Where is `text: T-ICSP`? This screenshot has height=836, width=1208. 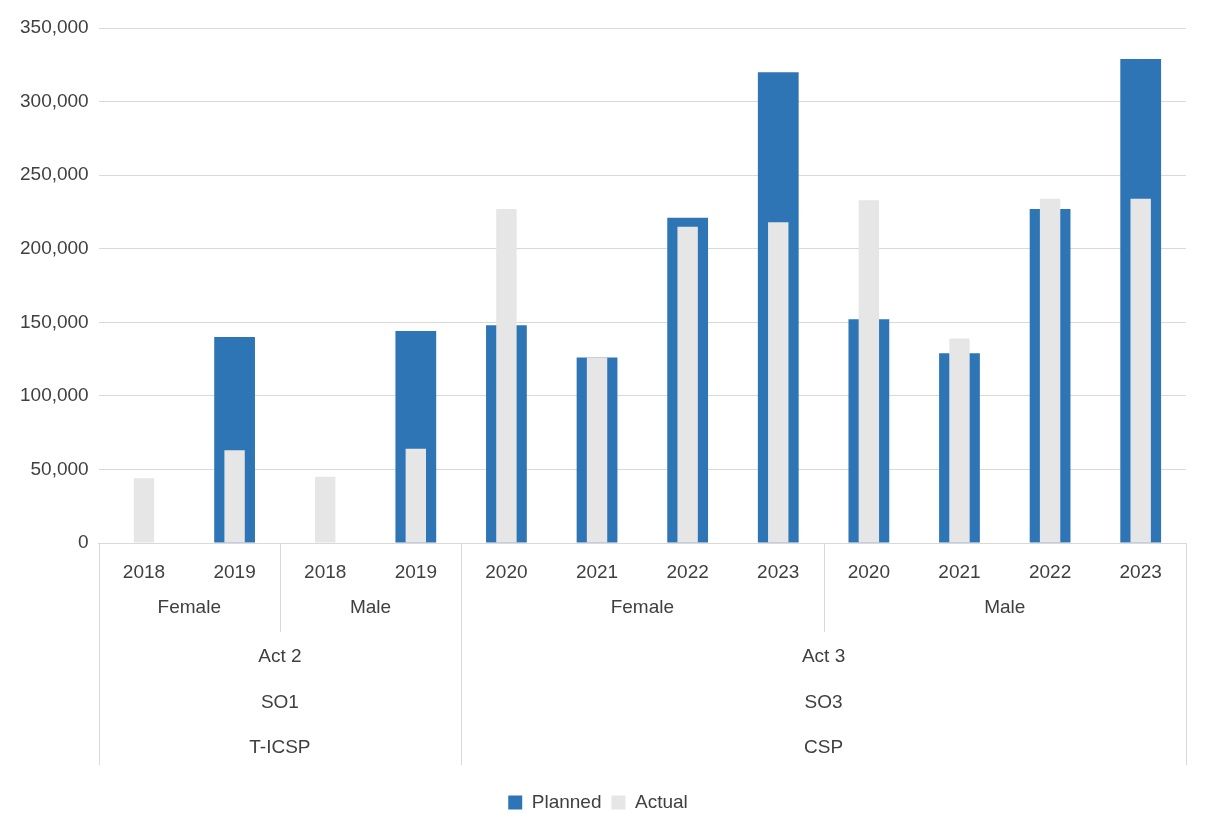
text: T-ICSP is located at coordinates (280, 747).